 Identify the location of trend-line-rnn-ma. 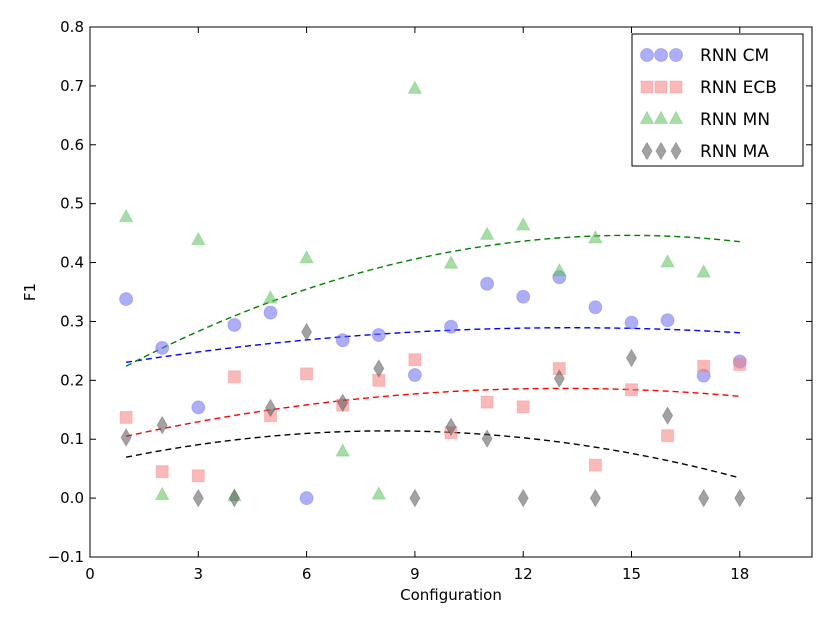
(432, 454).